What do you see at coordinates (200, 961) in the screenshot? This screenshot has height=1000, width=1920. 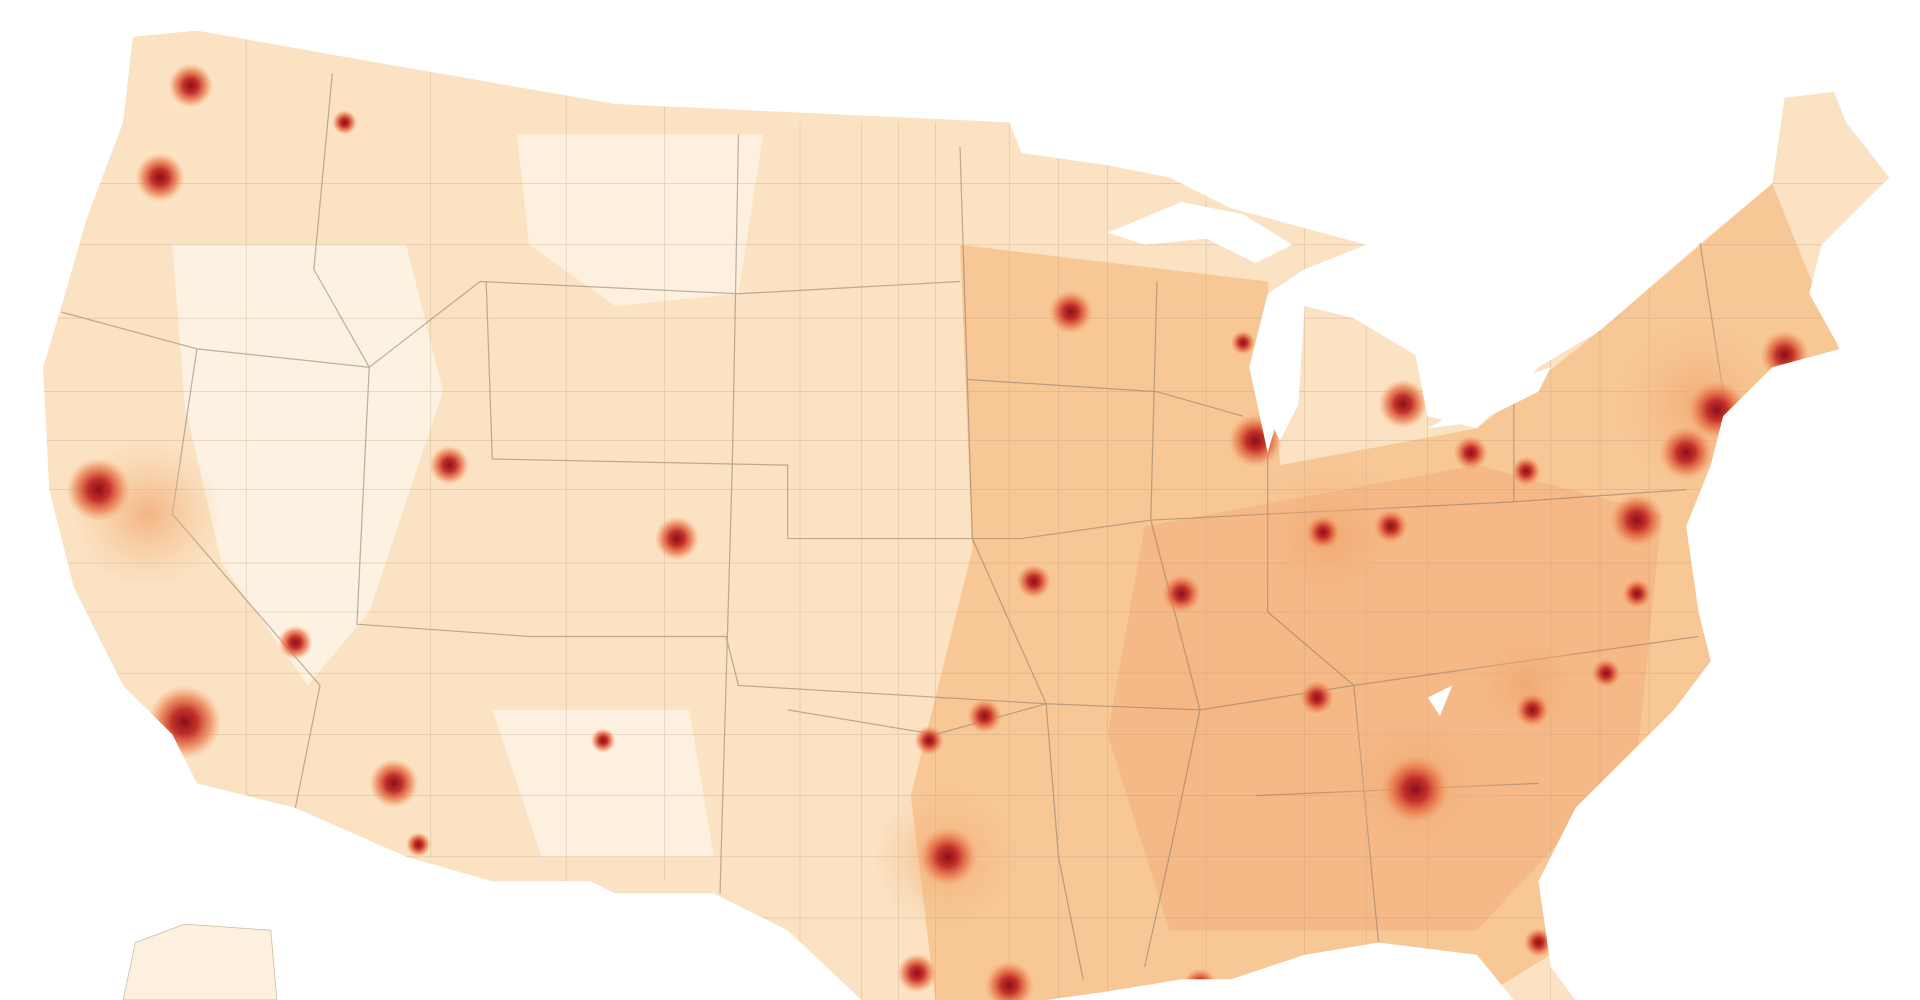 I see `inset-fragment` at bounding box center [200, 961].